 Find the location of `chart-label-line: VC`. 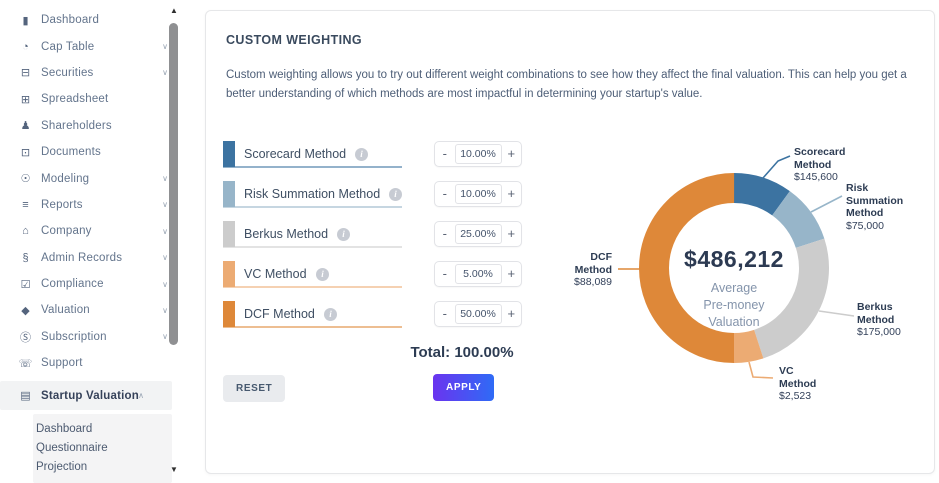

chart-label-line: VC is located at coordinates (786, 371).